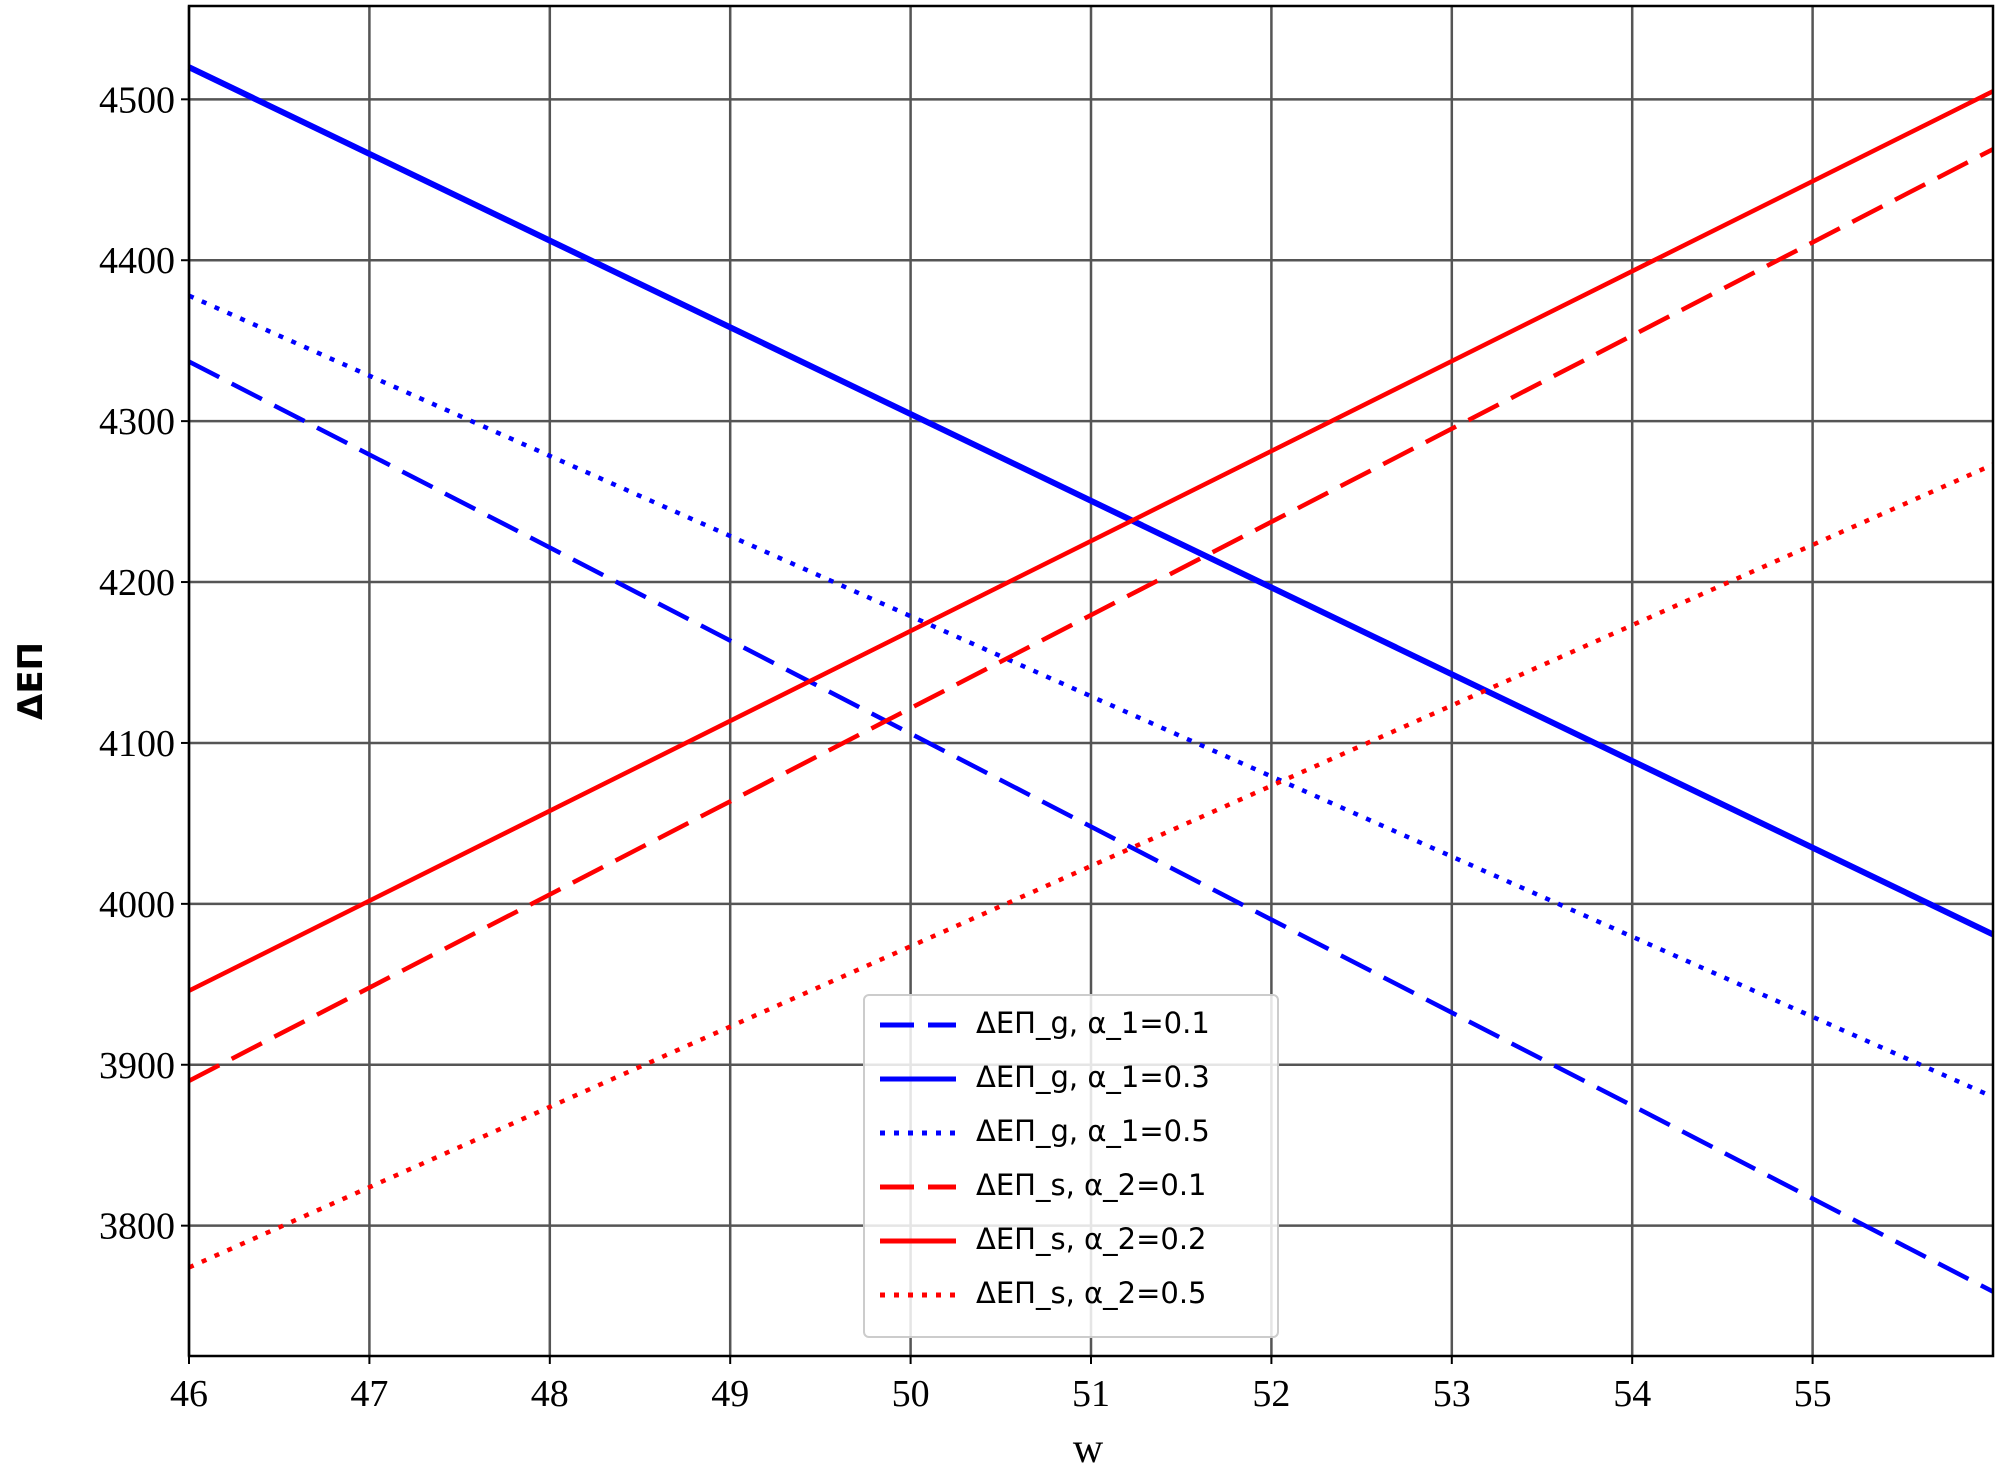 The width and height of the screenshot is (2000, 1473). I want to click on legend-label: ΔEΠ_g, α_1=0.3, so click(1093, 1077).